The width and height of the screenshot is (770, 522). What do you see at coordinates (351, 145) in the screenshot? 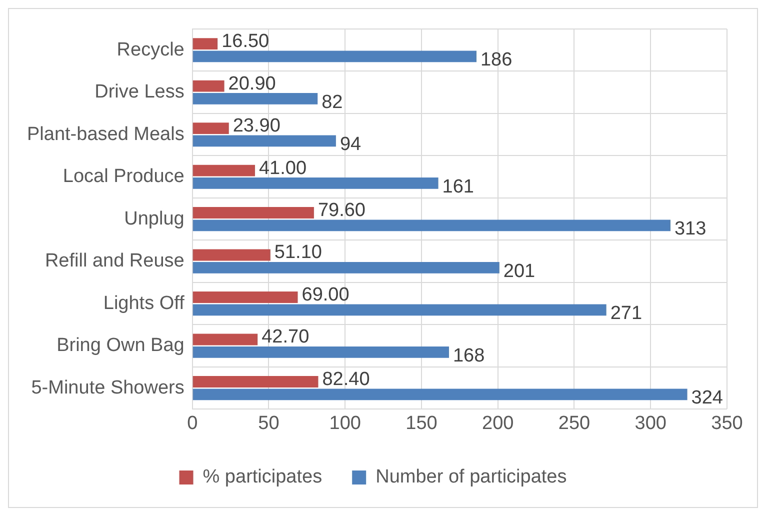
I see `data-label: 94` at bounding box center [351, 145].